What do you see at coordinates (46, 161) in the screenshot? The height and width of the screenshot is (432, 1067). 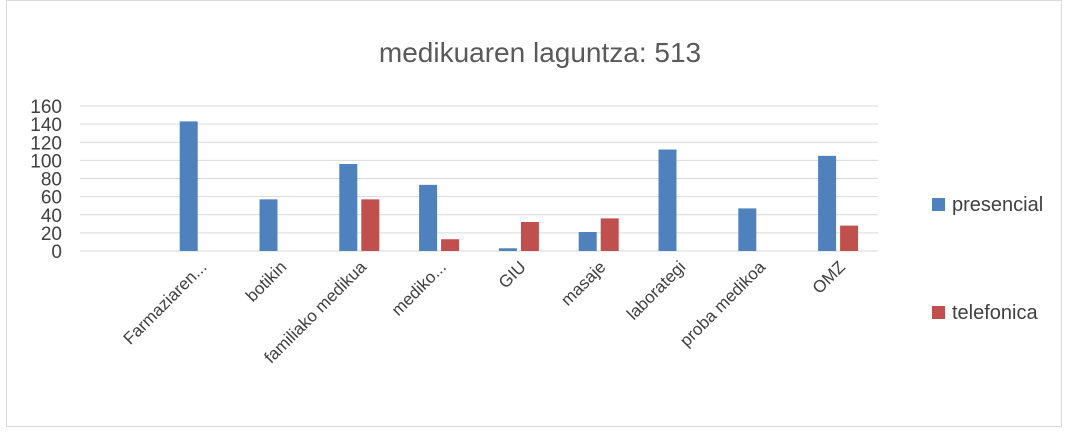 I see `y-tick-label: 100` at bounding box center [46, 161].